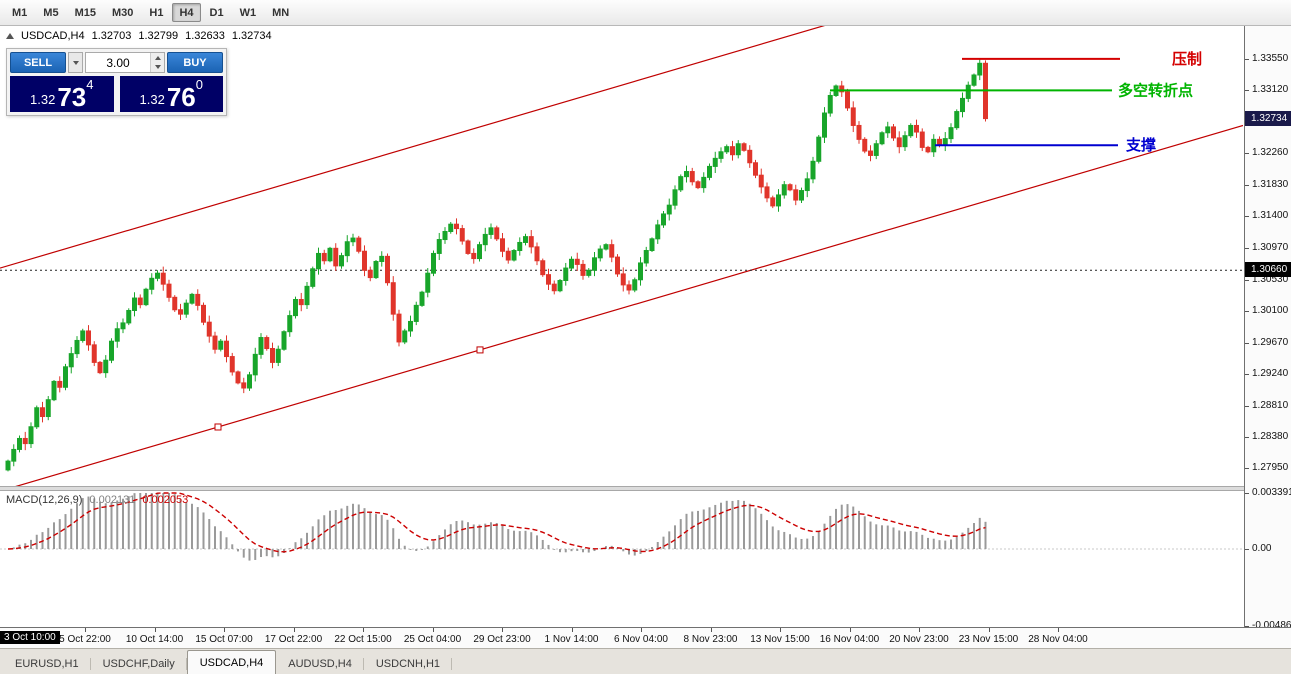 The height and width of the screenshot is (674, 1291). What do you see at coordinates (1270, 468) in the screenshot?
I see `price-axis-label: 1.27950` at bounding box center [1270, 468].